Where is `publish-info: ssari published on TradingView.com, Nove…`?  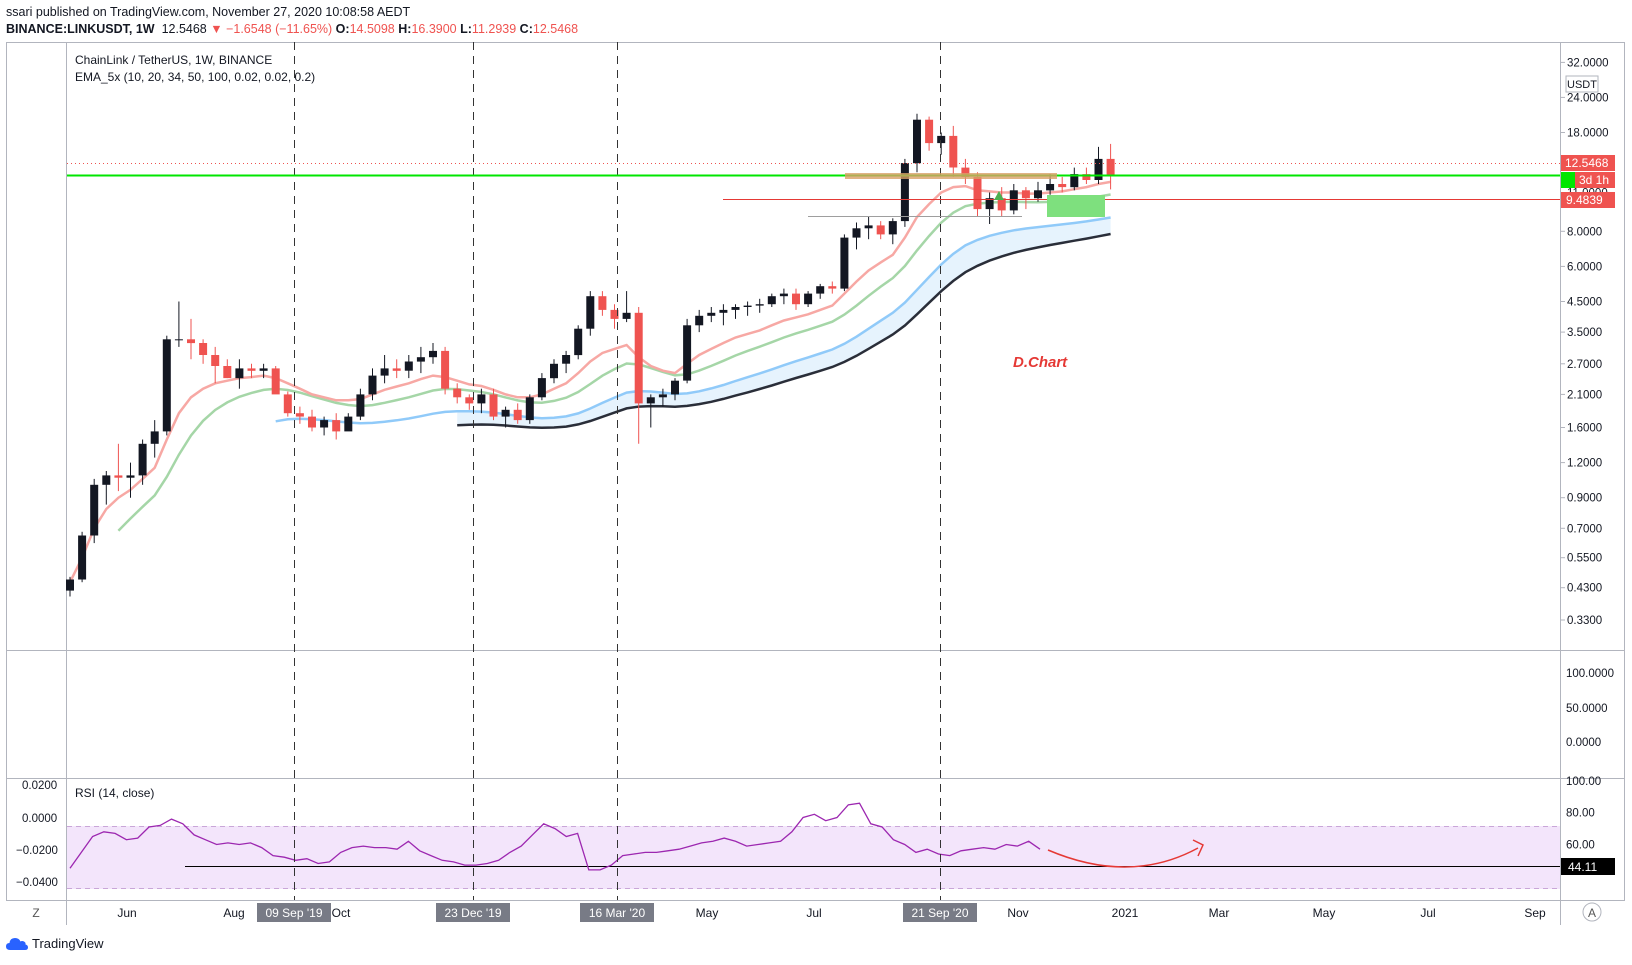 publish-info: ssari published on TradingView.com, Nove… is located at coordinates (208, 12).